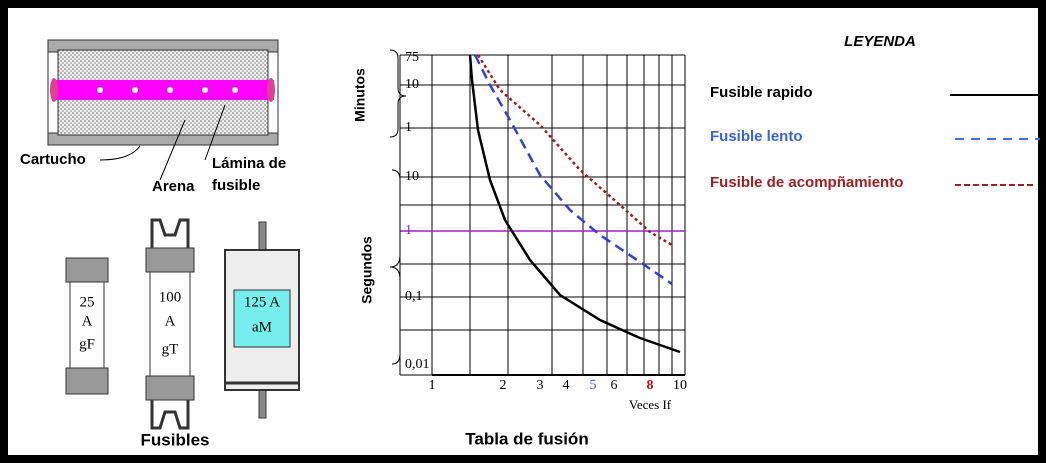 Image resolution: width=1046 pixels, height=463 pixels. What do you see at coordinates (170, 297) in the screenshot?
I see `fuse-text: 100` at bounding box center [170, 297].